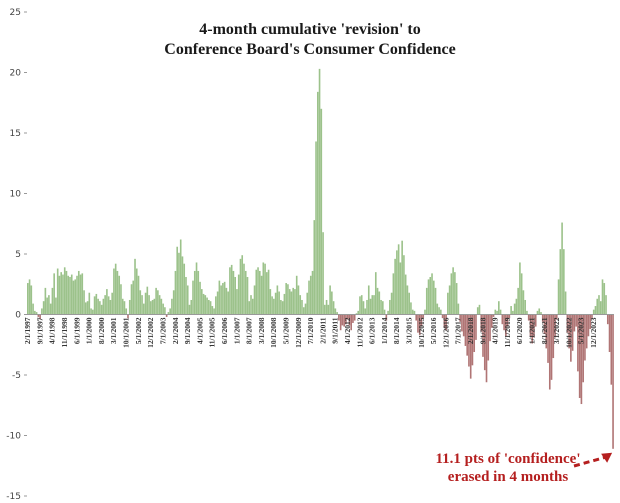 This screenshot has width=620, height=503. I want to click on annotation-line-1: 11.1 pts of 'confidence', so click(508, 459).